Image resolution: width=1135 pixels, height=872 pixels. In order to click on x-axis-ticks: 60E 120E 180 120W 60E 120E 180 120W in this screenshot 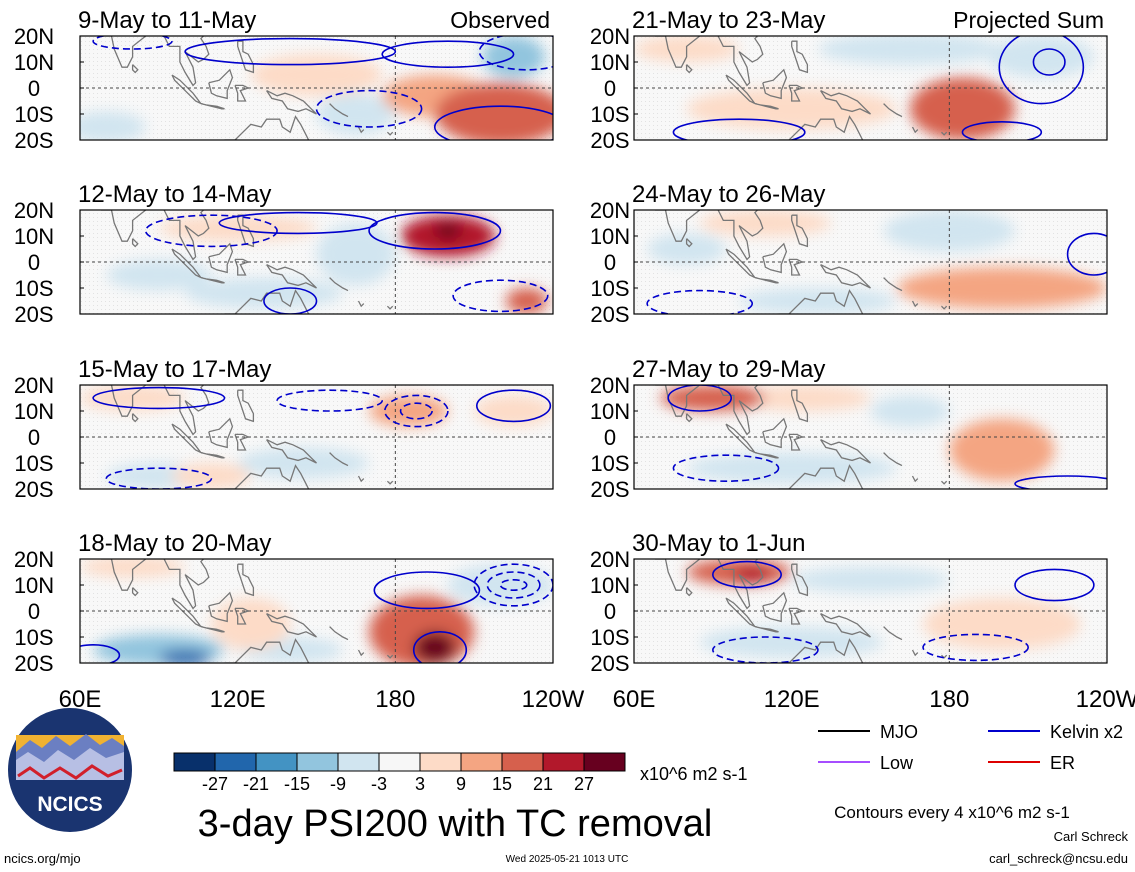, I will do `click(597, 699)`.